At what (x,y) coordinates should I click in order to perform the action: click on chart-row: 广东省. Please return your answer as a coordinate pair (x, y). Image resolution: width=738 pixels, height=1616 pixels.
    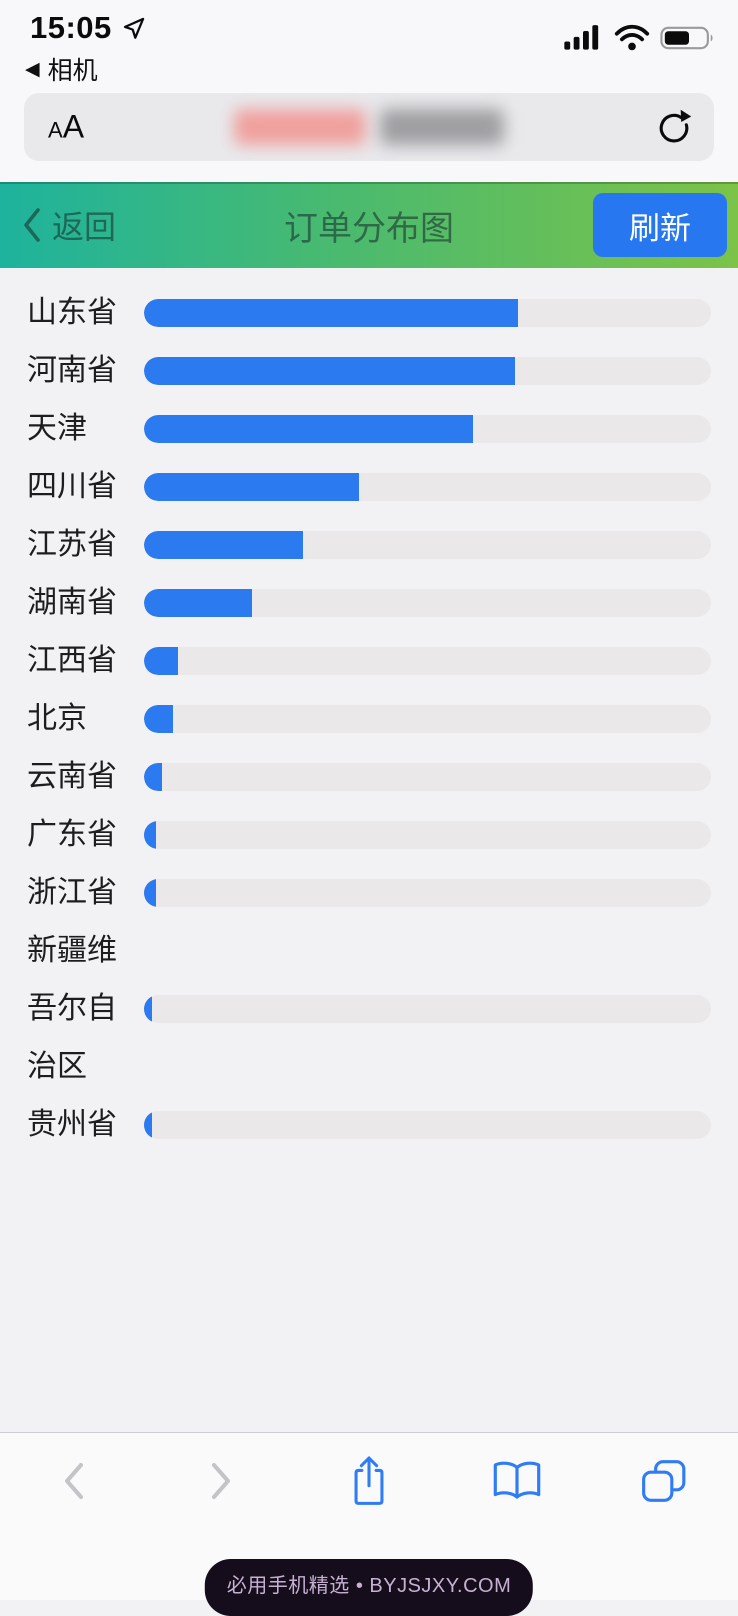
    Looking at the image, I should click on (369, 835).